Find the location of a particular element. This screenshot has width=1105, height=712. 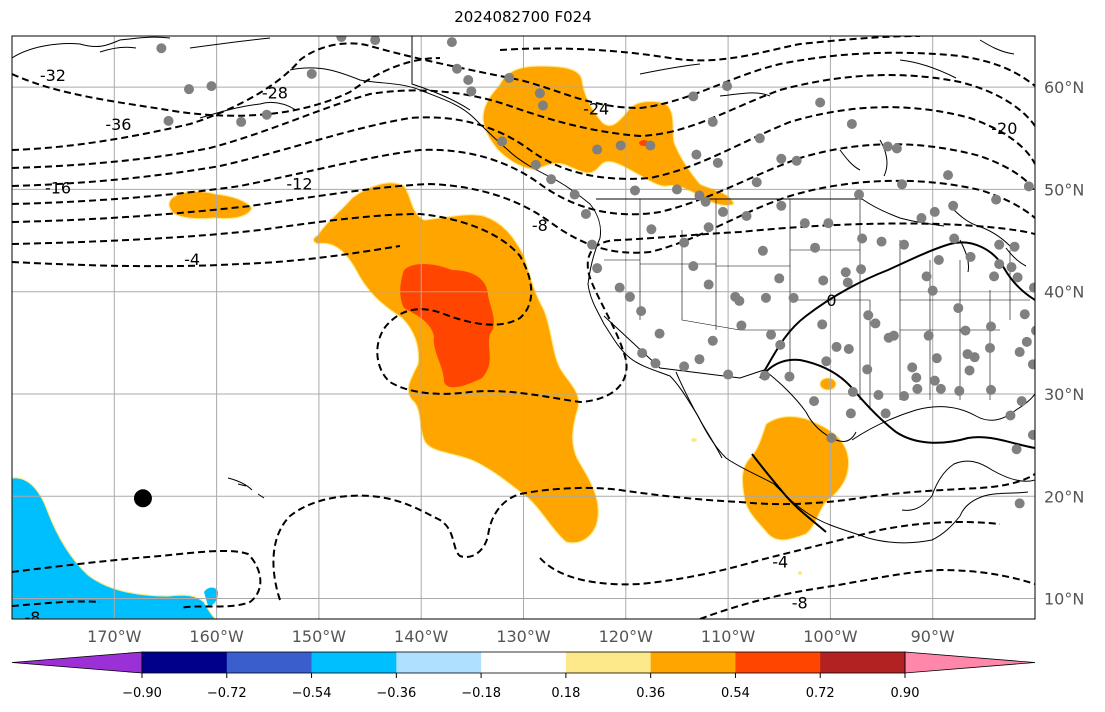

longitude-tick-label: 140°W is located at coordinates (421, 636).